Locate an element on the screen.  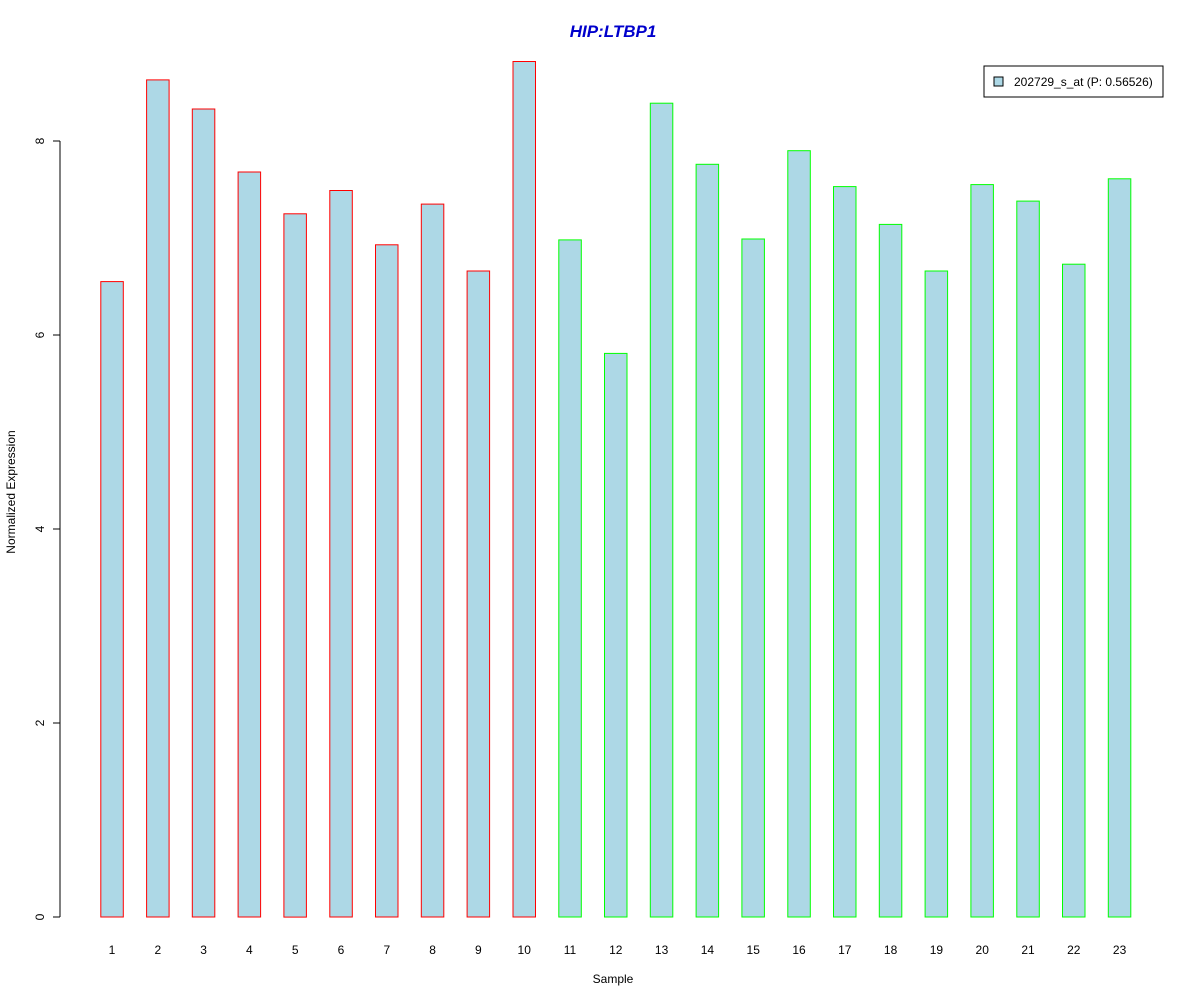
legend: 202729_s_at (P: 0.56526) is located at coordinates (1073, 81).